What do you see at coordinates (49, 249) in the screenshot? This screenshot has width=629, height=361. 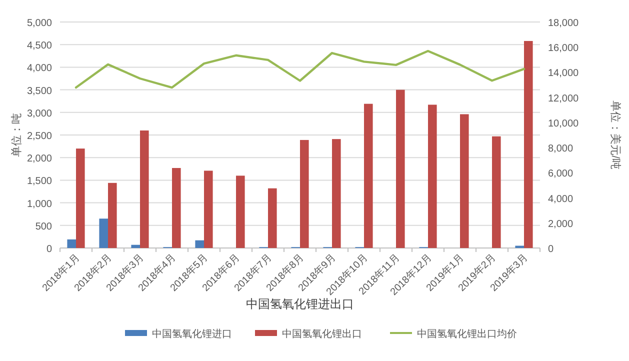 I see `y-tick-label: 0` at bounding box center [49, 249].